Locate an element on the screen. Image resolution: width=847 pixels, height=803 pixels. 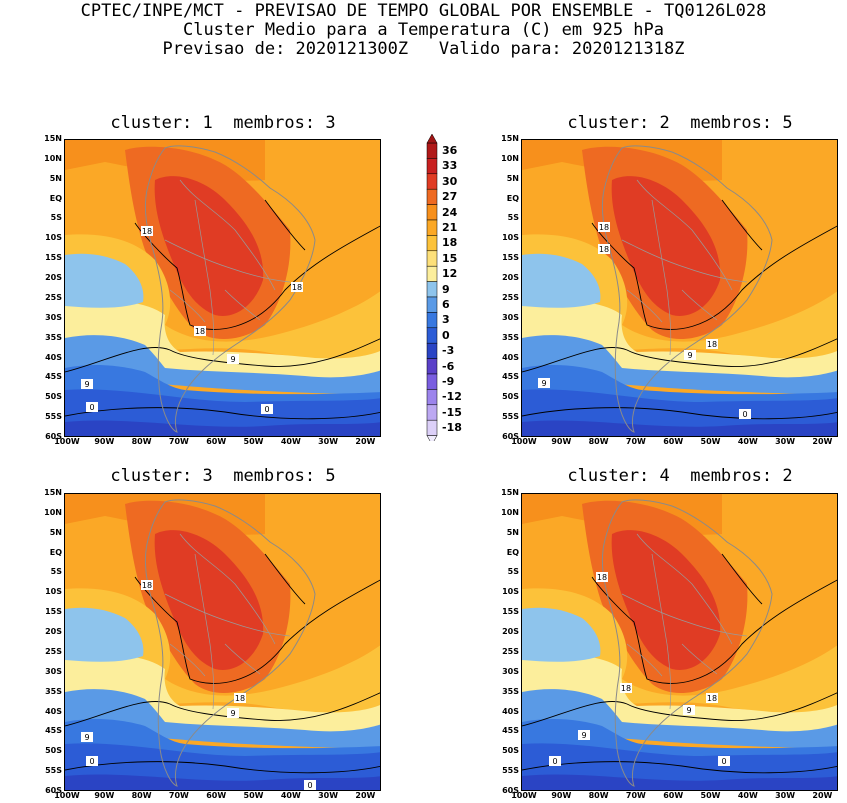
panel-2-title: cluster: 2 membros: 5 is located at coordinates (680, 123).